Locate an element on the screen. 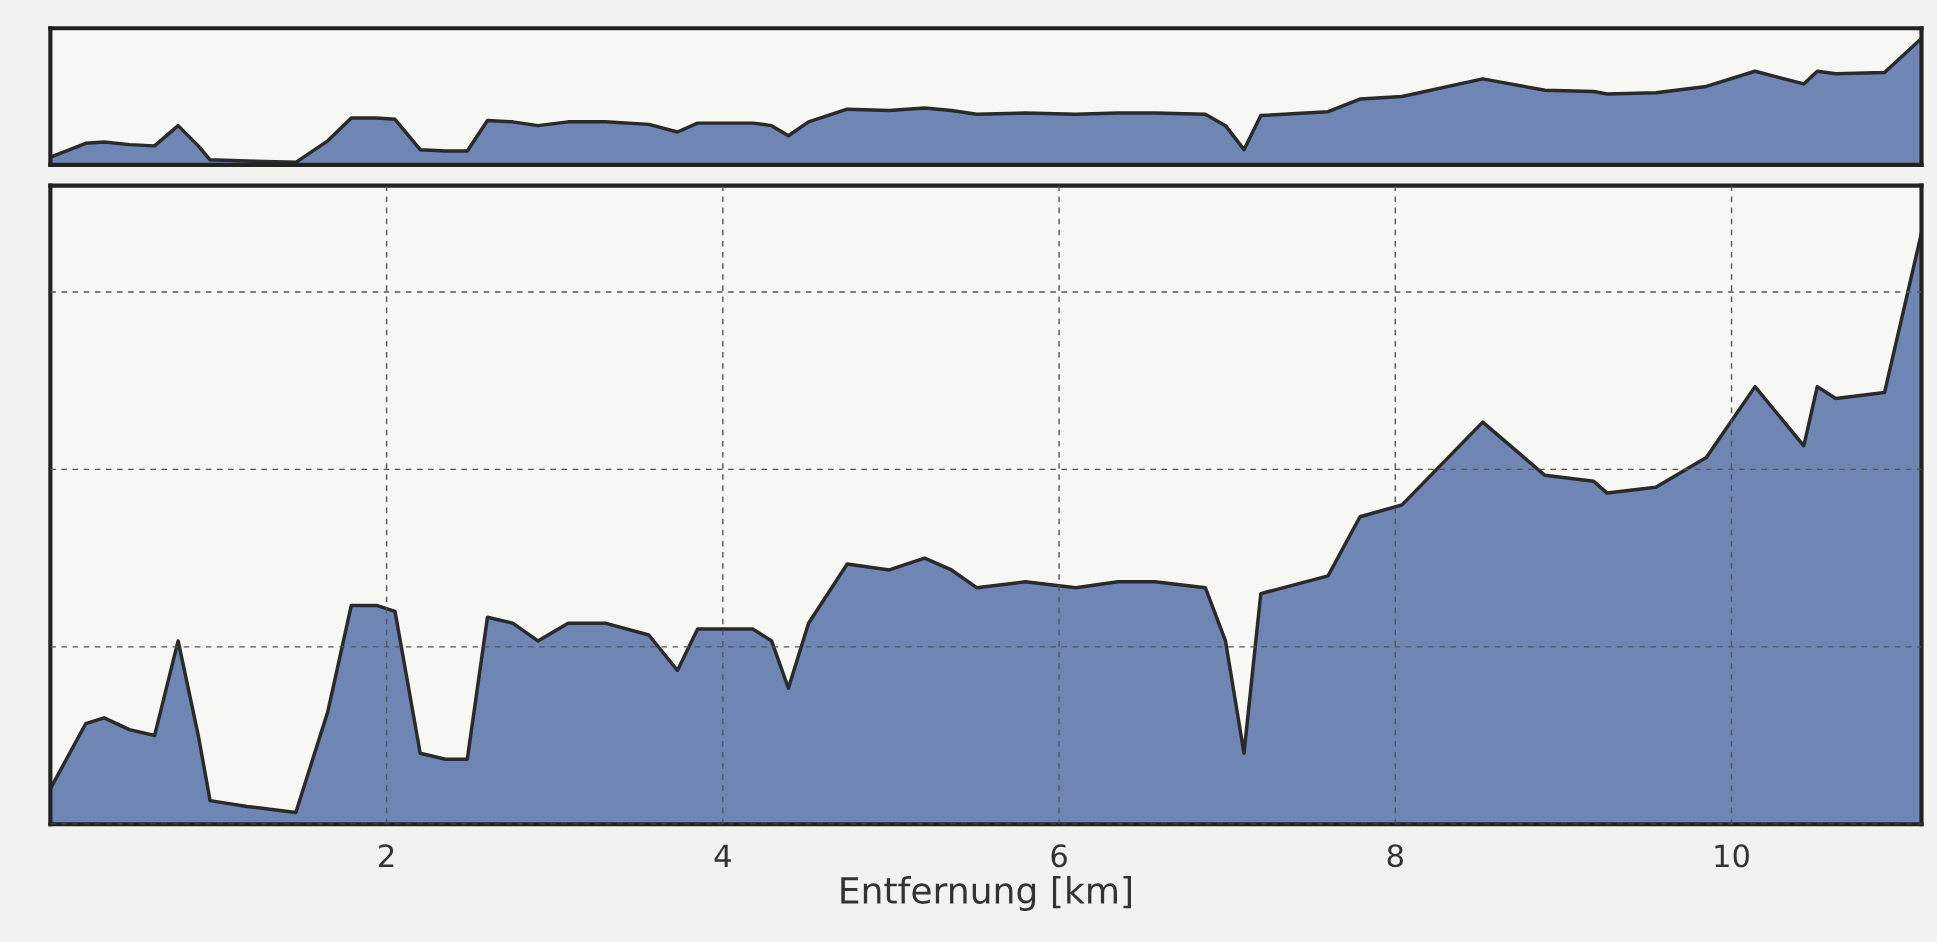  x-tick-label: 6 is located at coordinates (1059, 856).